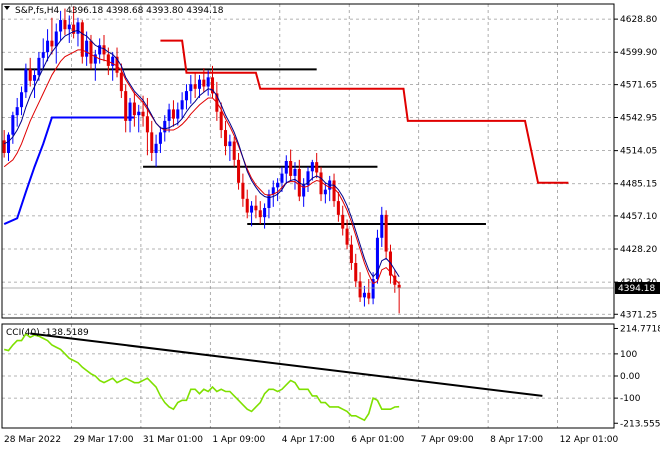 The height and width of the screenshot is (450, 660). What do you see at coordinates (286, 364) in the screenshot?
I see `cci-trend-line` at bounding box center [286, 364].